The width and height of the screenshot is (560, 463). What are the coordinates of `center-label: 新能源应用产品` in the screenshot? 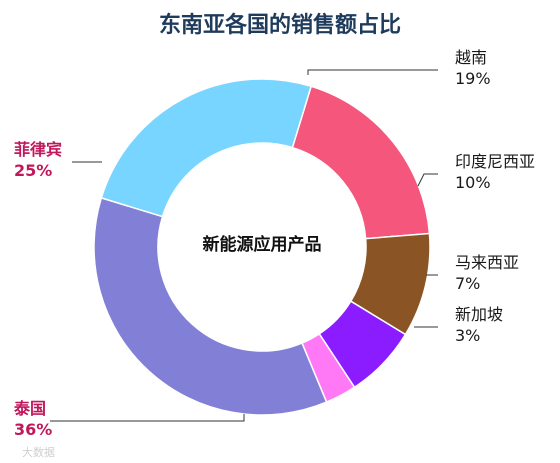 It's located at (262, 244).